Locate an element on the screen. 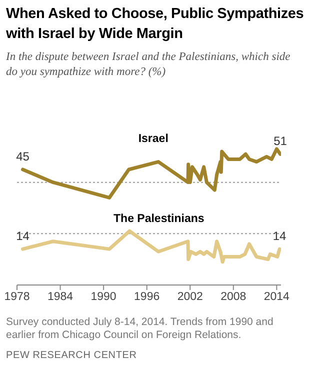 This screenshot has height=380, width=309. x-tick-label: 2002 is located at coordinates (190, 297).